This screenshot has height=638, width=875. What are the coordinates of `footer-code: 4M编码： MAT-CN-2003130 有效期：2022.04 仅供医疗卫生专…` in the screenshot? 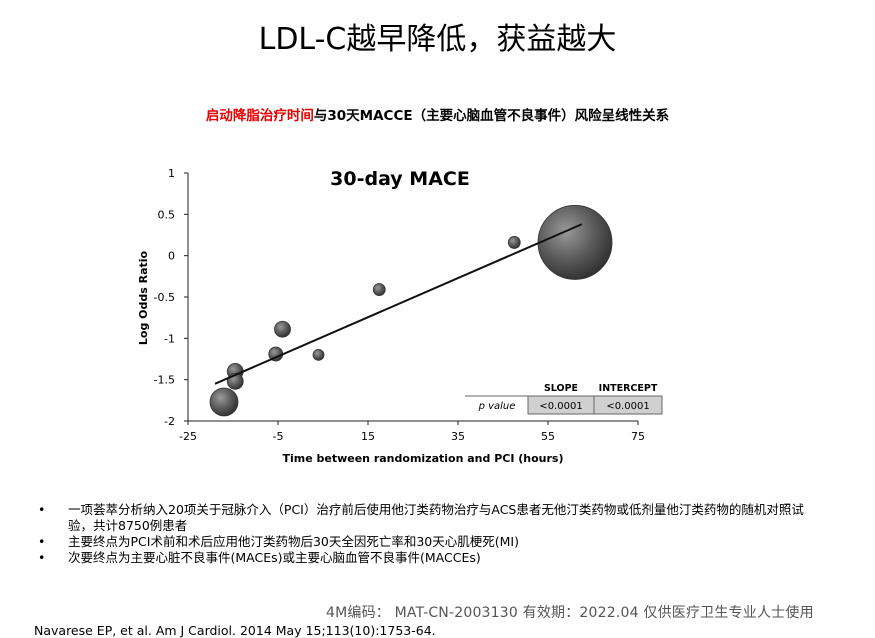 It's located at (570, 613).